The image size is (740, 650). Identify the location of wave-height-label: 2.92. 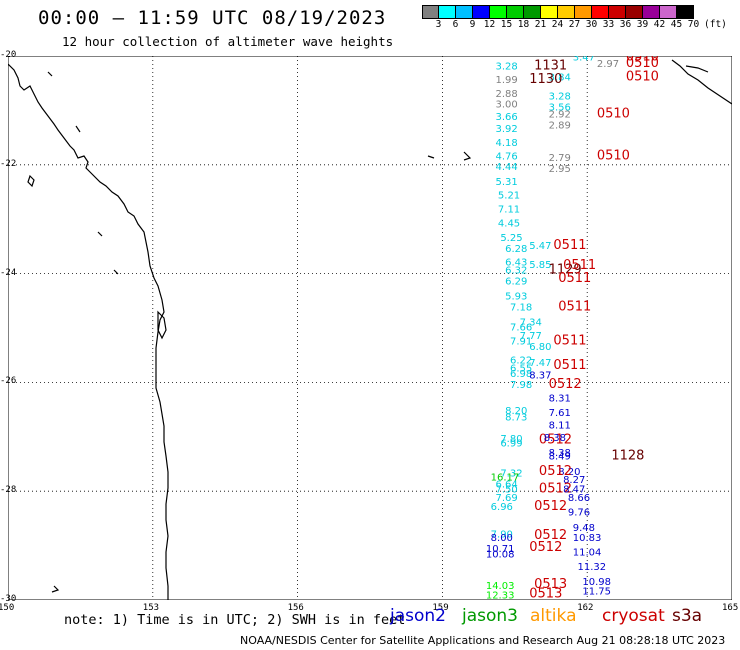
(560, 114).